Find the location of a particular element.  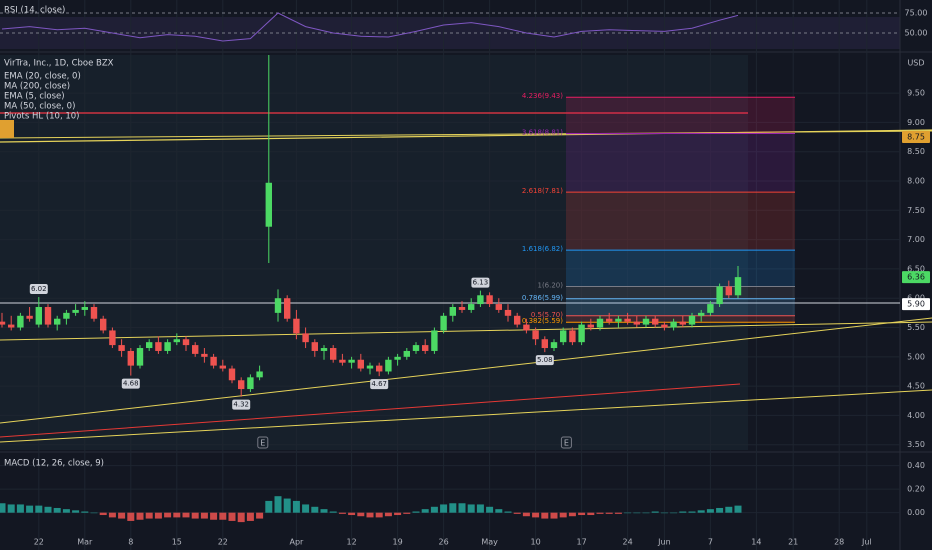

x-tick-label: 28 is located at coordinates (839, 542).